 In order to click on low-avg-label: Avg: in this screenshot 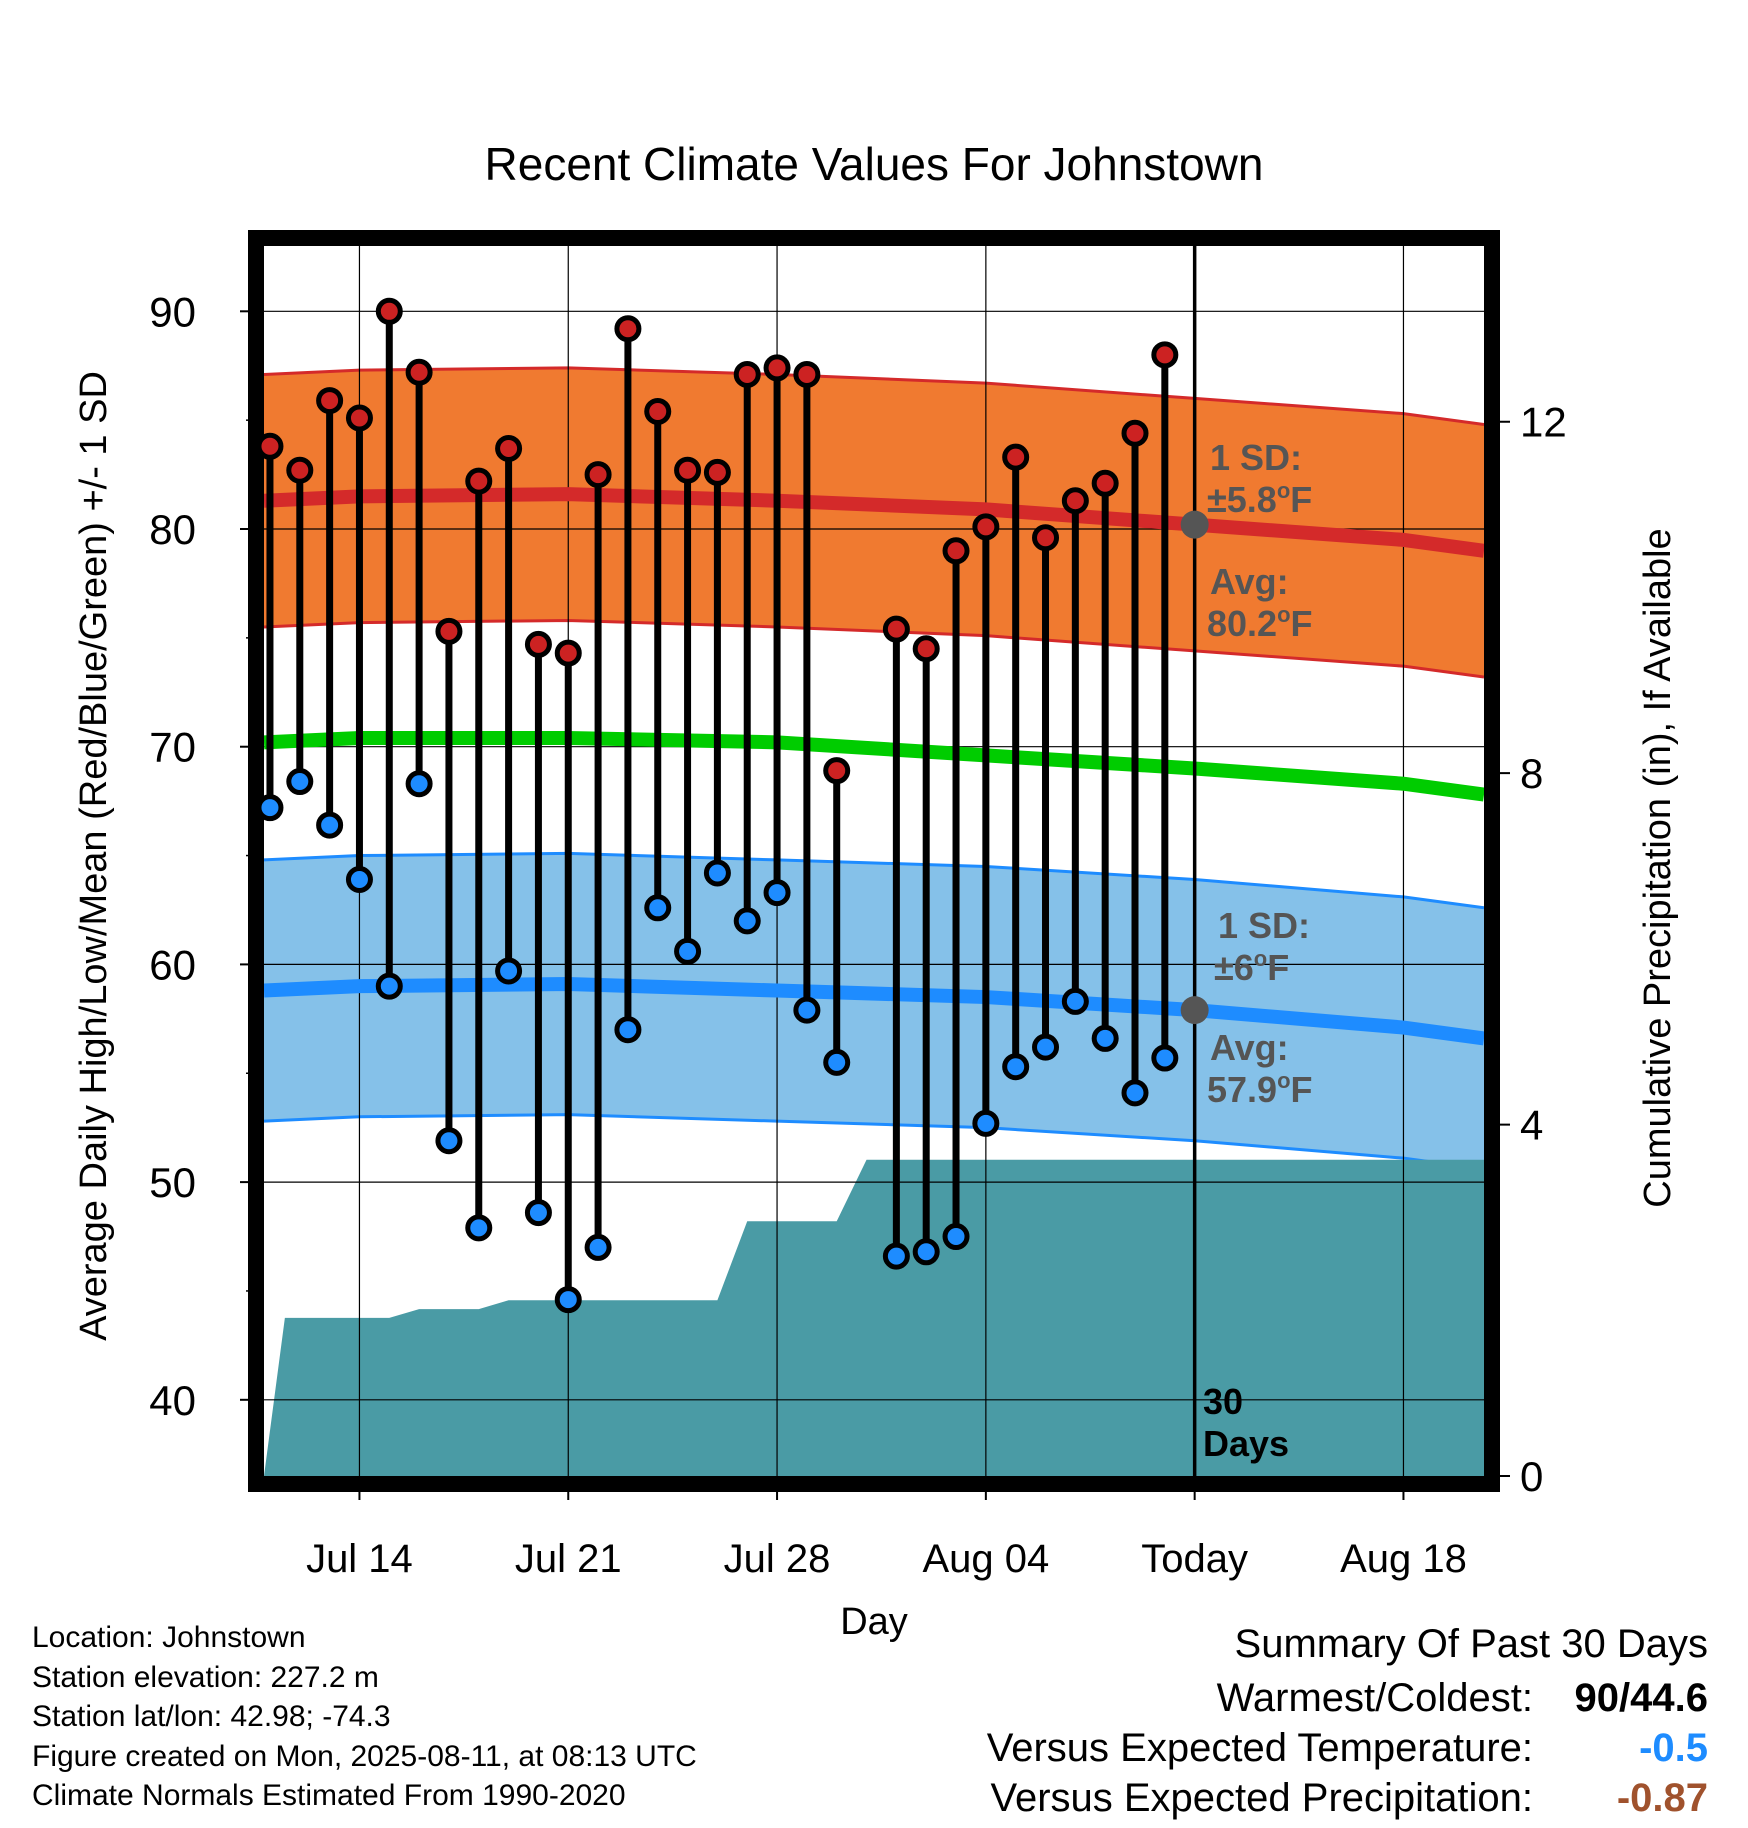, I will do `click(1249, 1047)`.